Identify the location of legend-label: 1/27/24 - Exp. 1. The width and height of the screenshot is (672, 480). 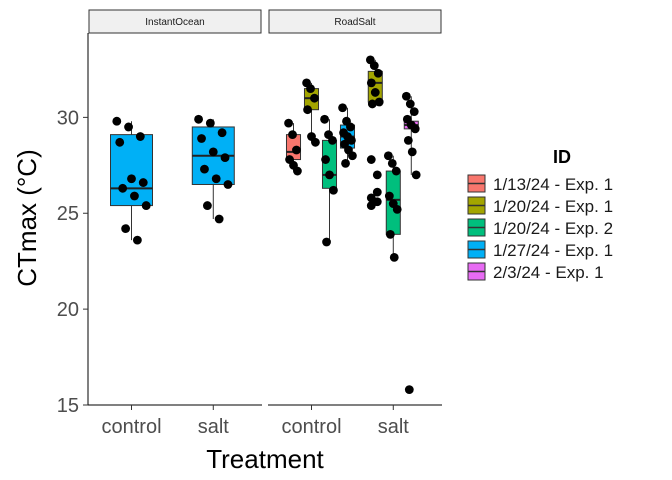
(553, 250).